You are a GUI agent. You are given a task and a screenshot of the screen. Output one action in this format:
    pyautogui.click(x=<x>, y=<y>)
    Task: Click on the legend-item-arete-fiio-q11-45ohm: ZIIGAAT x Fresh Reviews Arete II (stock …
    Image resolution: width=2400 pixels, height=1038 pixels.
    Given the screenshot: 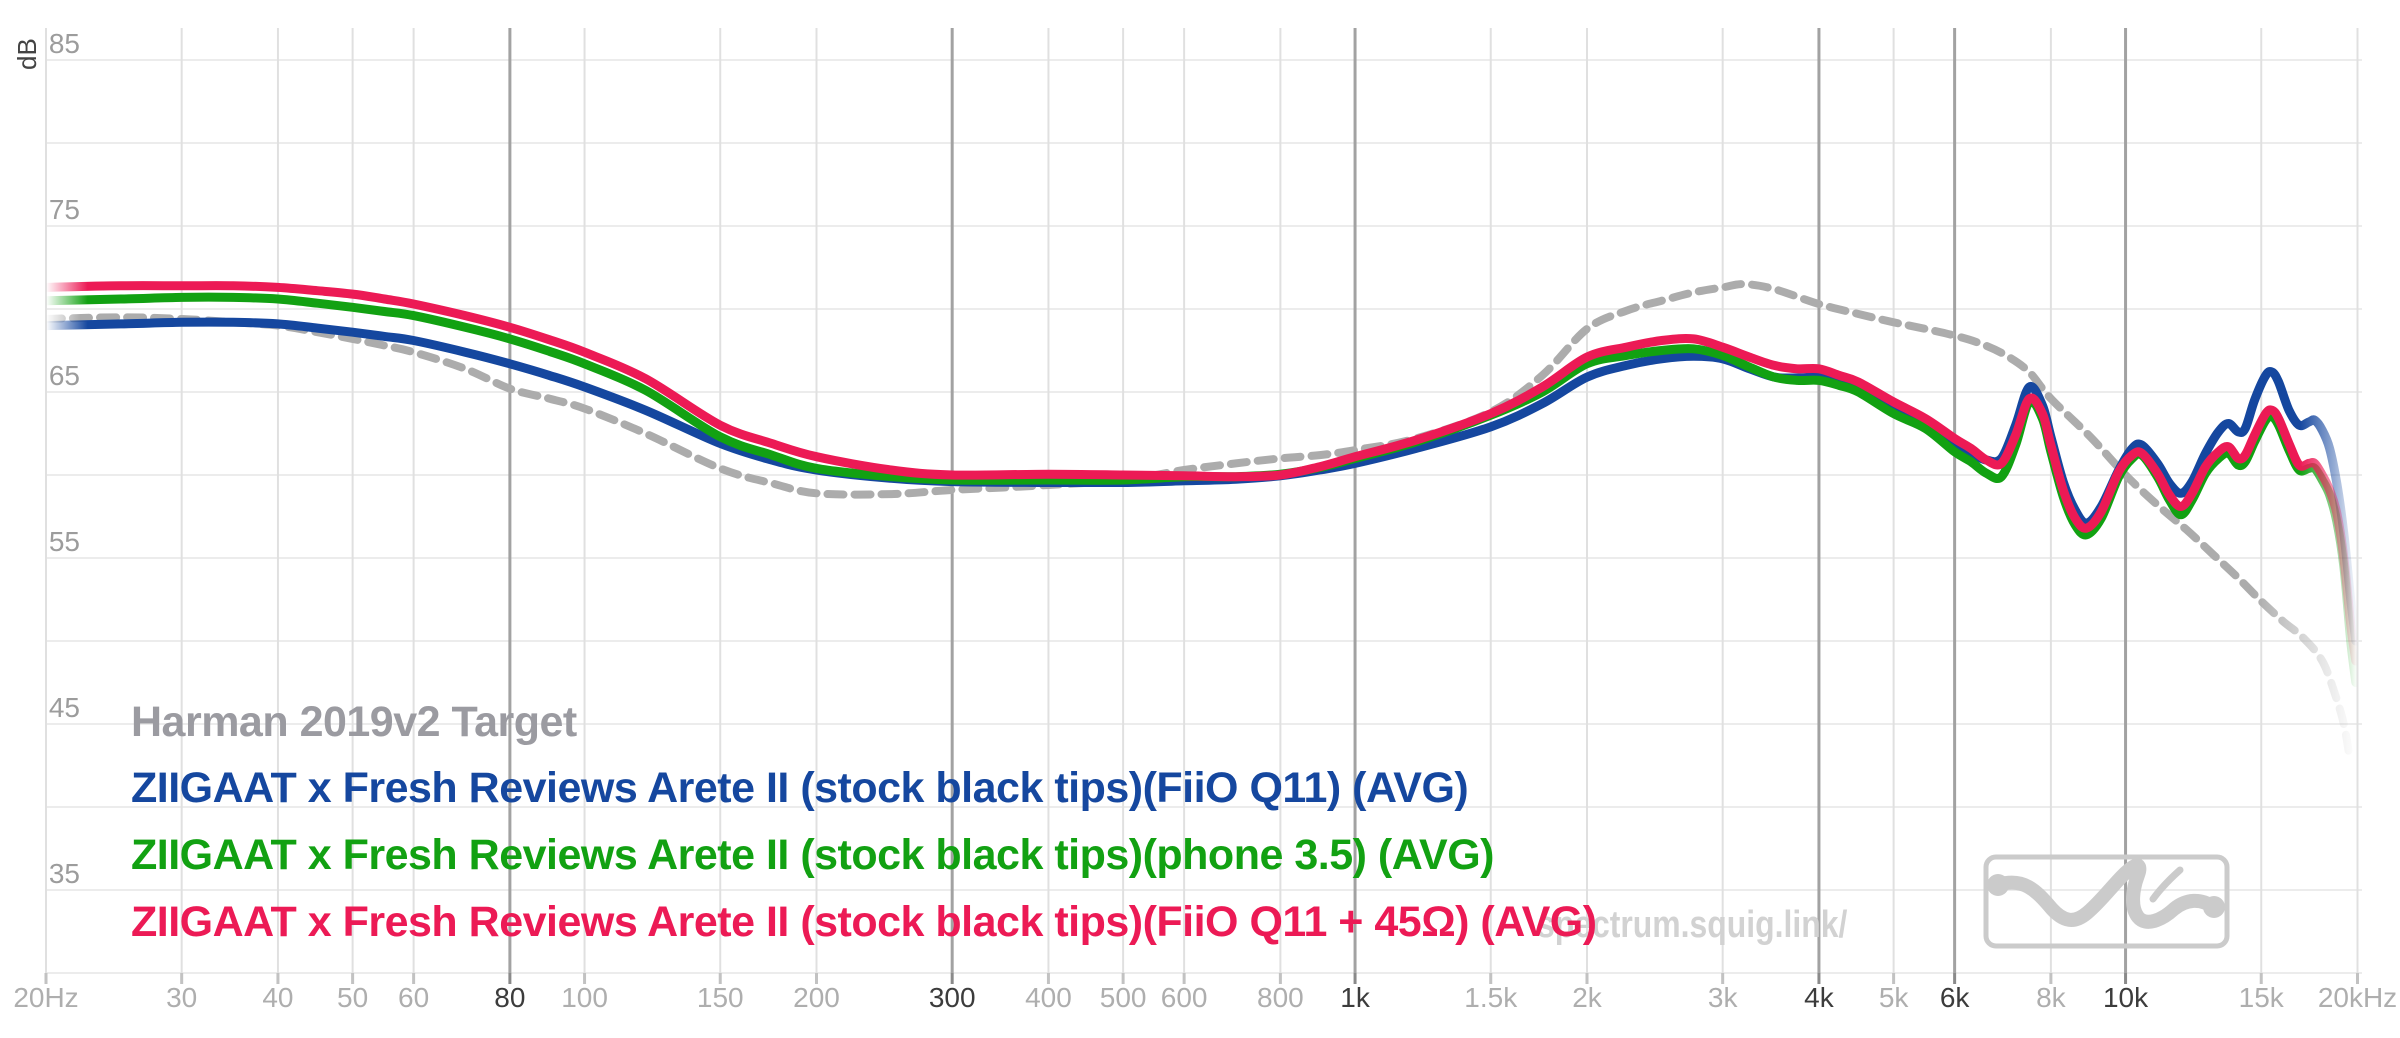 What is the action you would take?
    pyautogui.click(x=864, y=922)
    